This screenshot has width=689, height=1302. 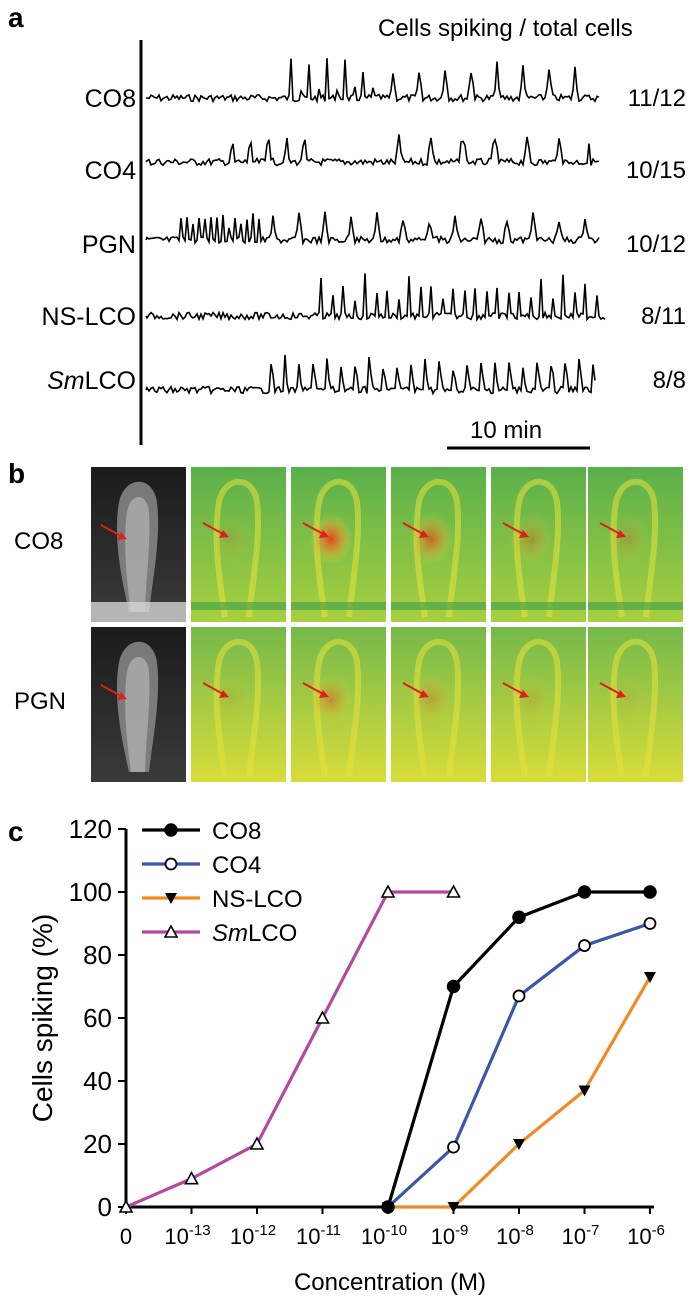 What do you see at coordinates (506, 430) in the screenshot?
I see `scale-bar-label: 10 min` at bounding box center [506, 430].